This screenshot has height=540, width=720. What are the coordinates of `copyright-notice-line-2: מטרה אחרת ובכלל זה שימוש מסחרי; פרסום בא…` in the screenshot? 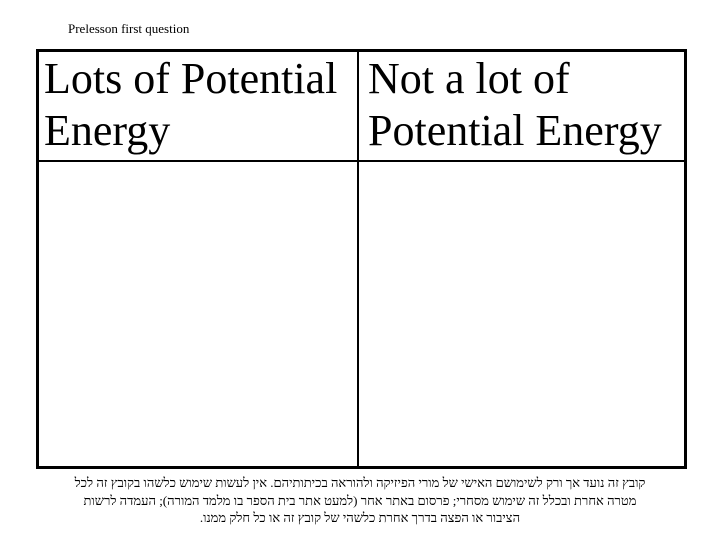 It's located at (360, 500).